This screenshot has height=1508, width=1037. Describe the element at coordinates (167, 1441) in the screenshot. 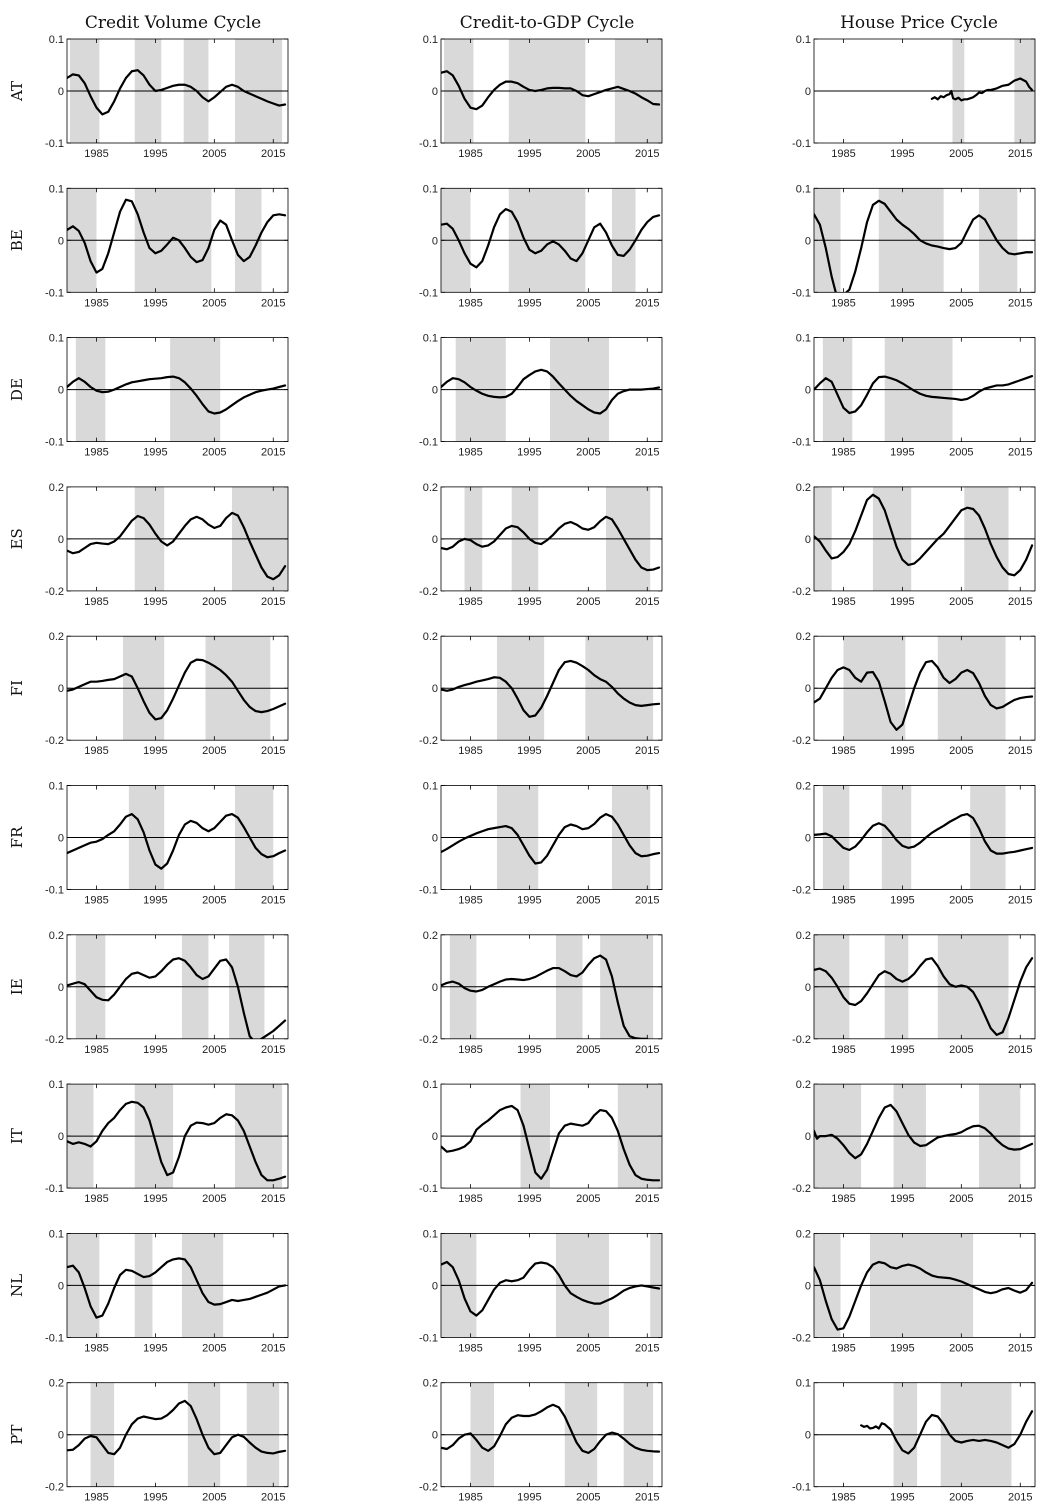

I see `panel-pt-credit-volume: 1985 1995 2005 2015 -0.2 0 0.2` at that location.